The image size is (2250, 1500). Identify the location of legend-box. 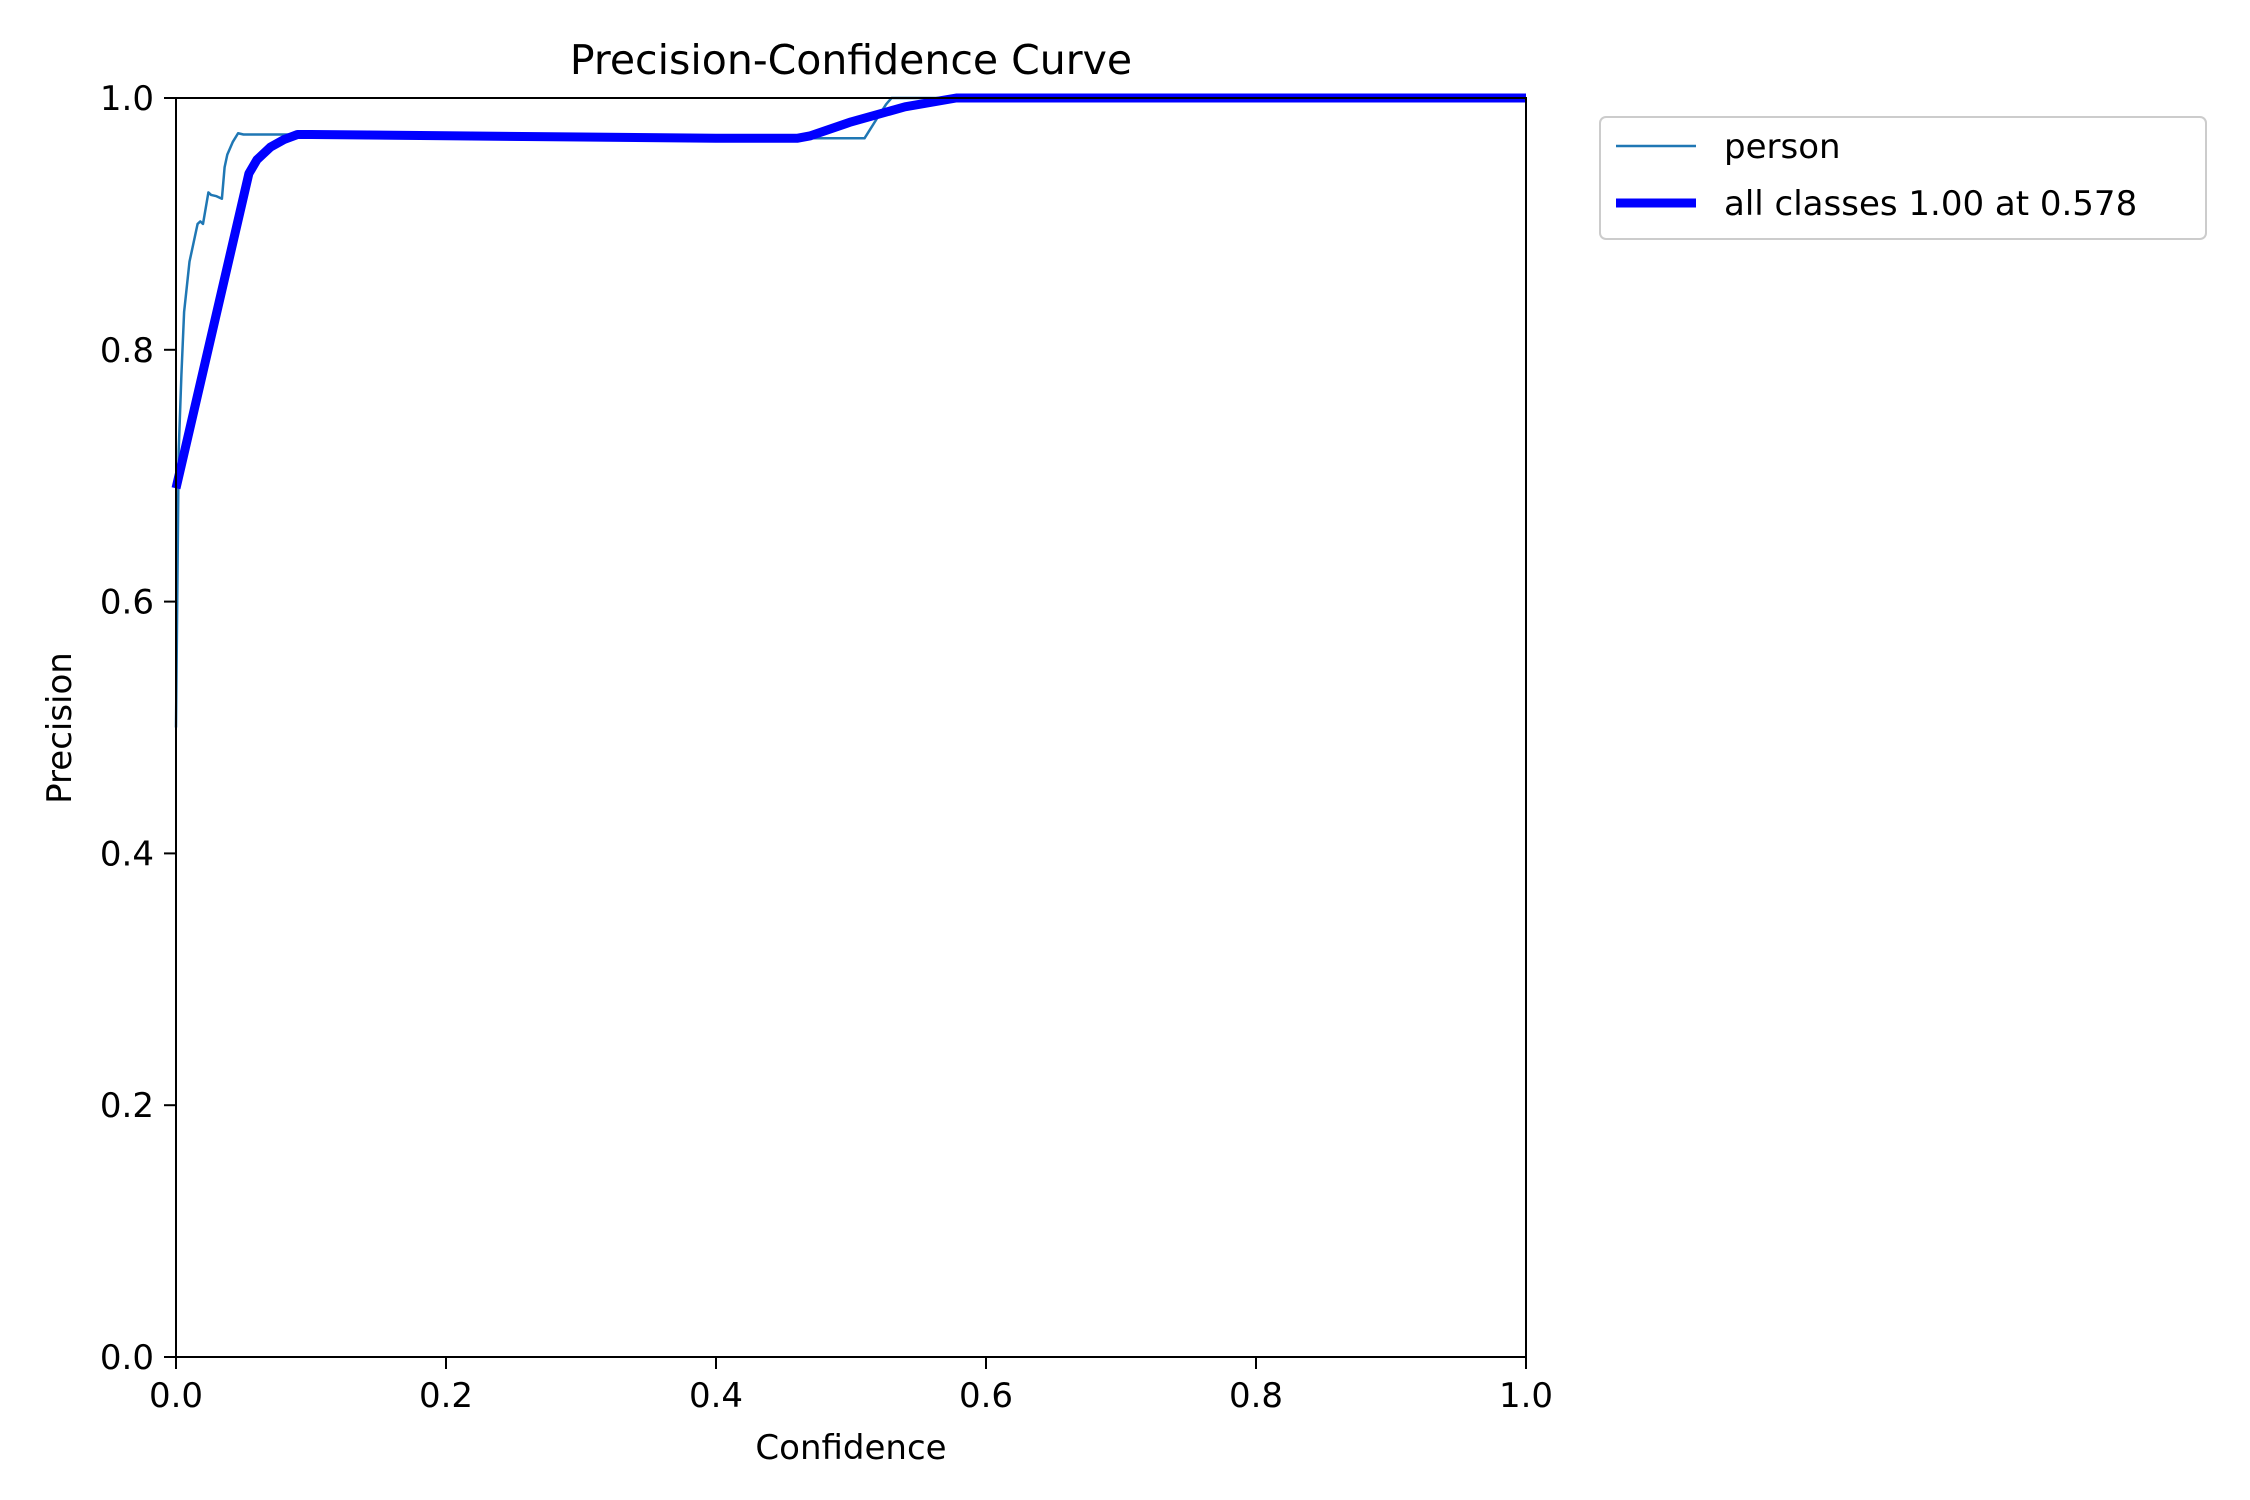
(1903, 178).